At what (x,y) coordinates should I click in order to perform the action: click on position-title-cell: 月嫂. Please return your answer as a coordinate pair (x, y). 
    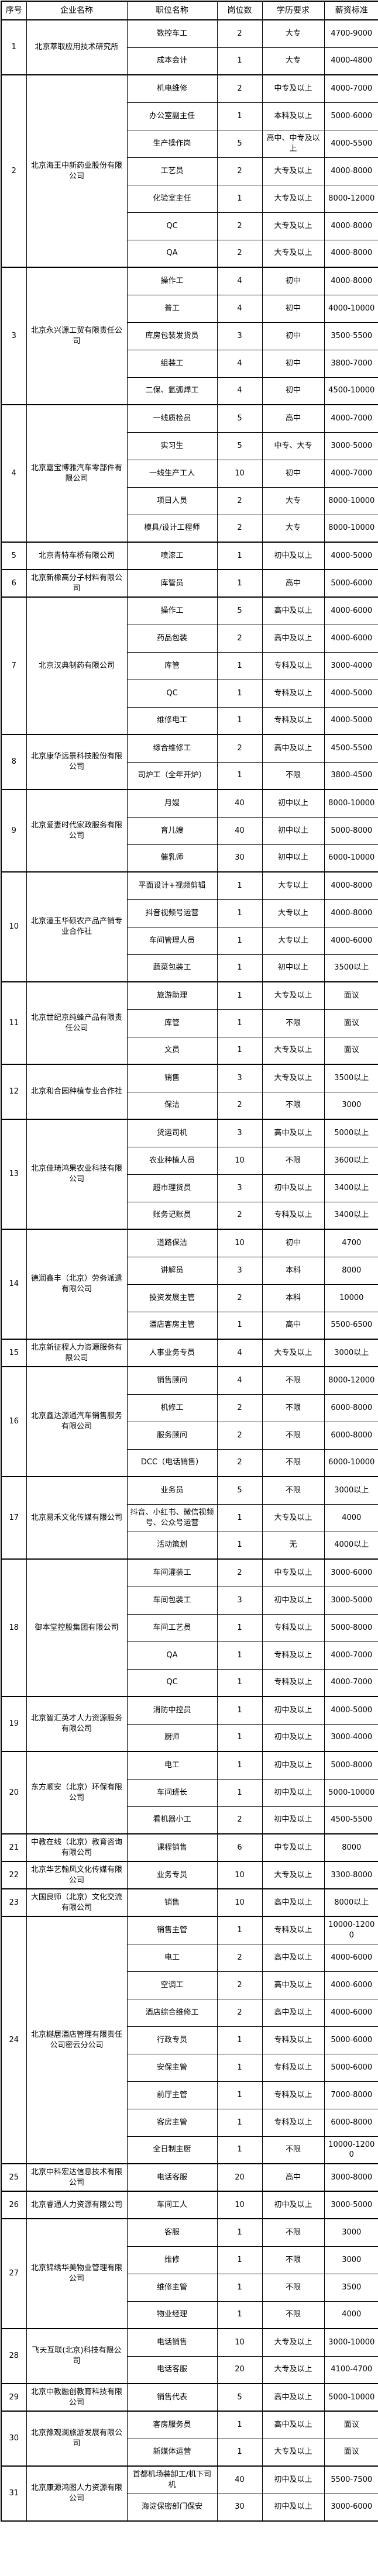
    Looking at the image, I should click on (172, 804).